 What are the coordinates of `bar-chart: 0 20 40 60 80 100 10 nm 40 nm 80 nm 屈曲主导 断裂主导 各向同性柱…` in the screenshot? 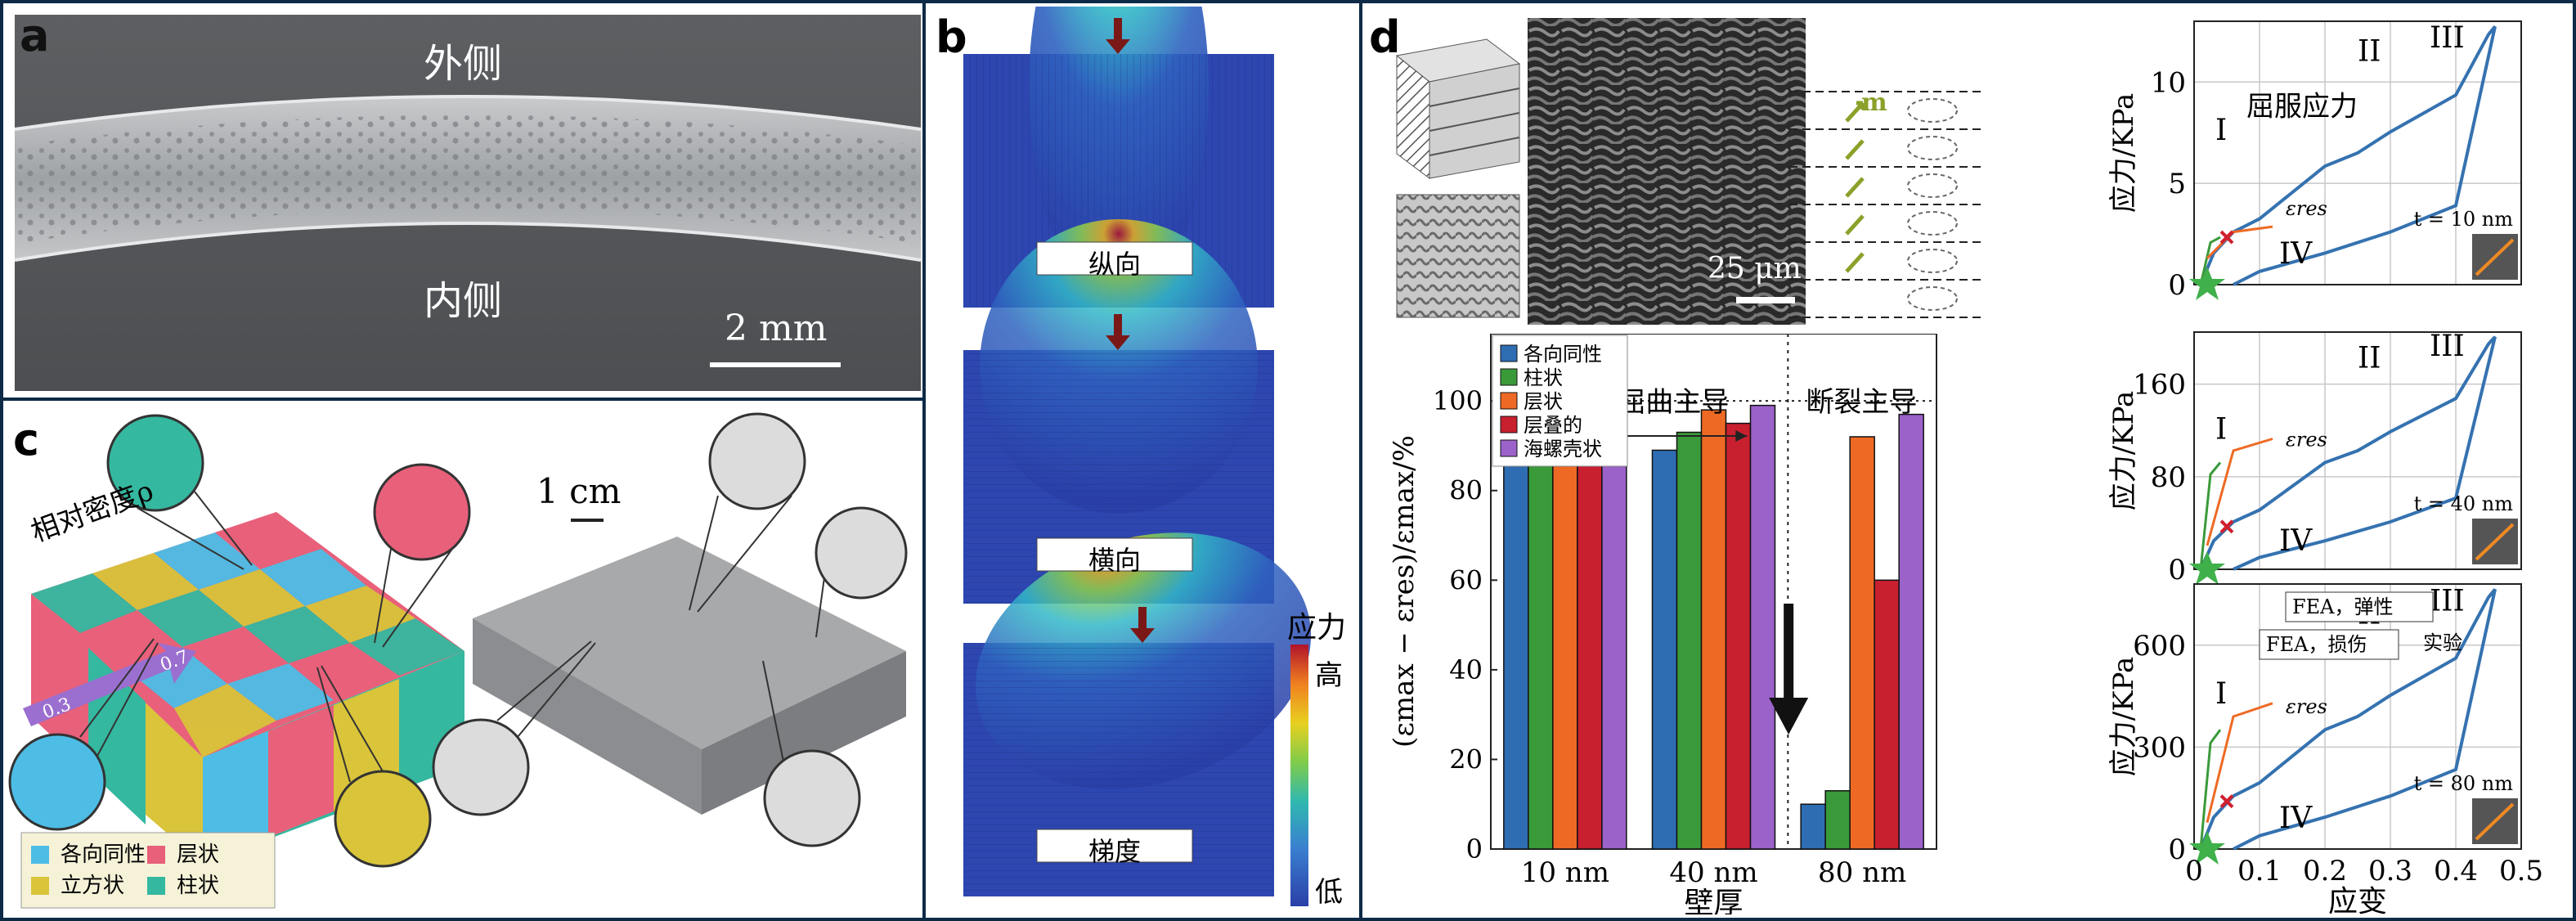 It's located at (1662, 624).